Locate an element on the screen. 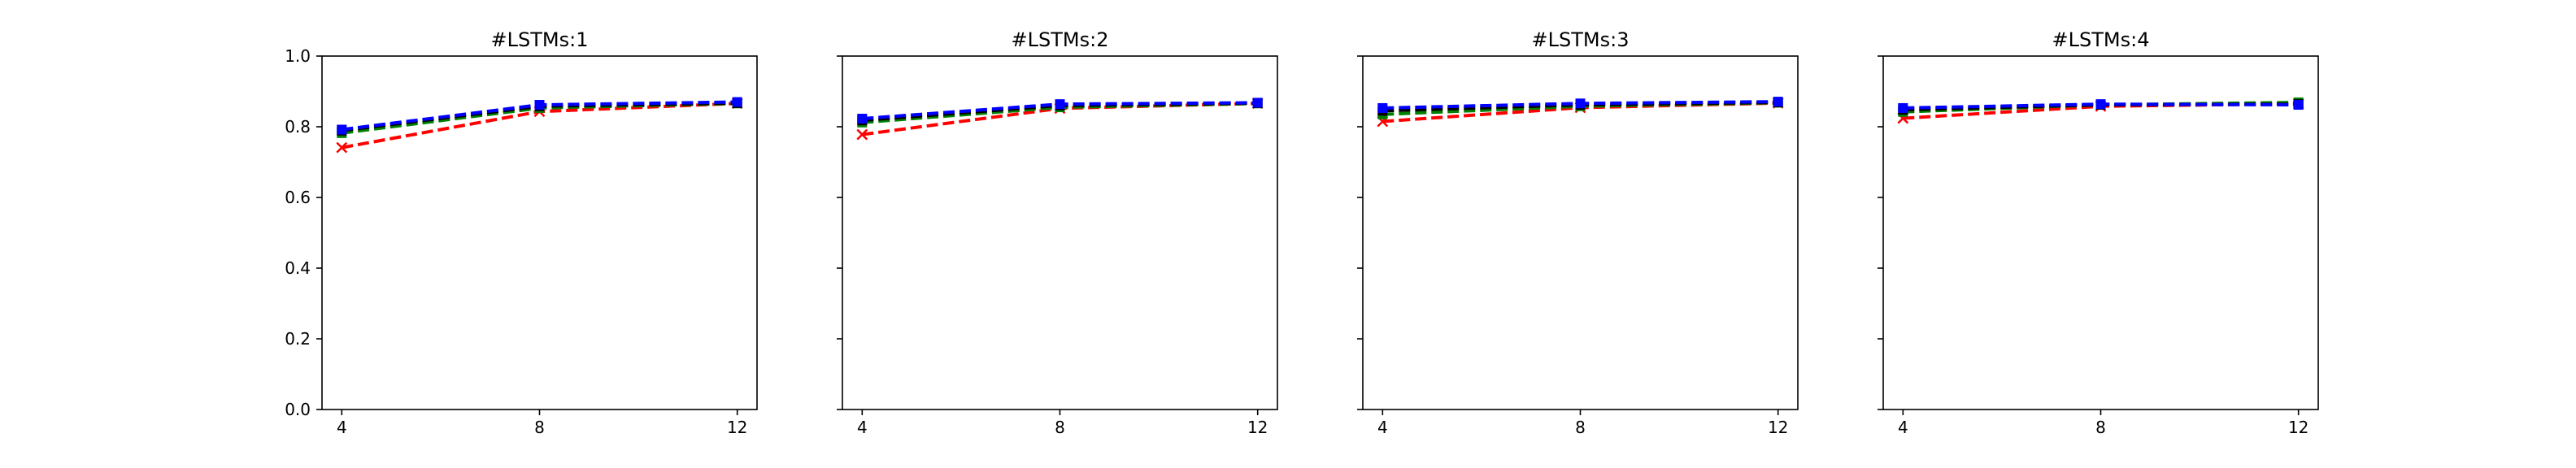 This screenshot has height=468, width=2576. y-tick-label: 1.0 is located at coordinates (298, 56).